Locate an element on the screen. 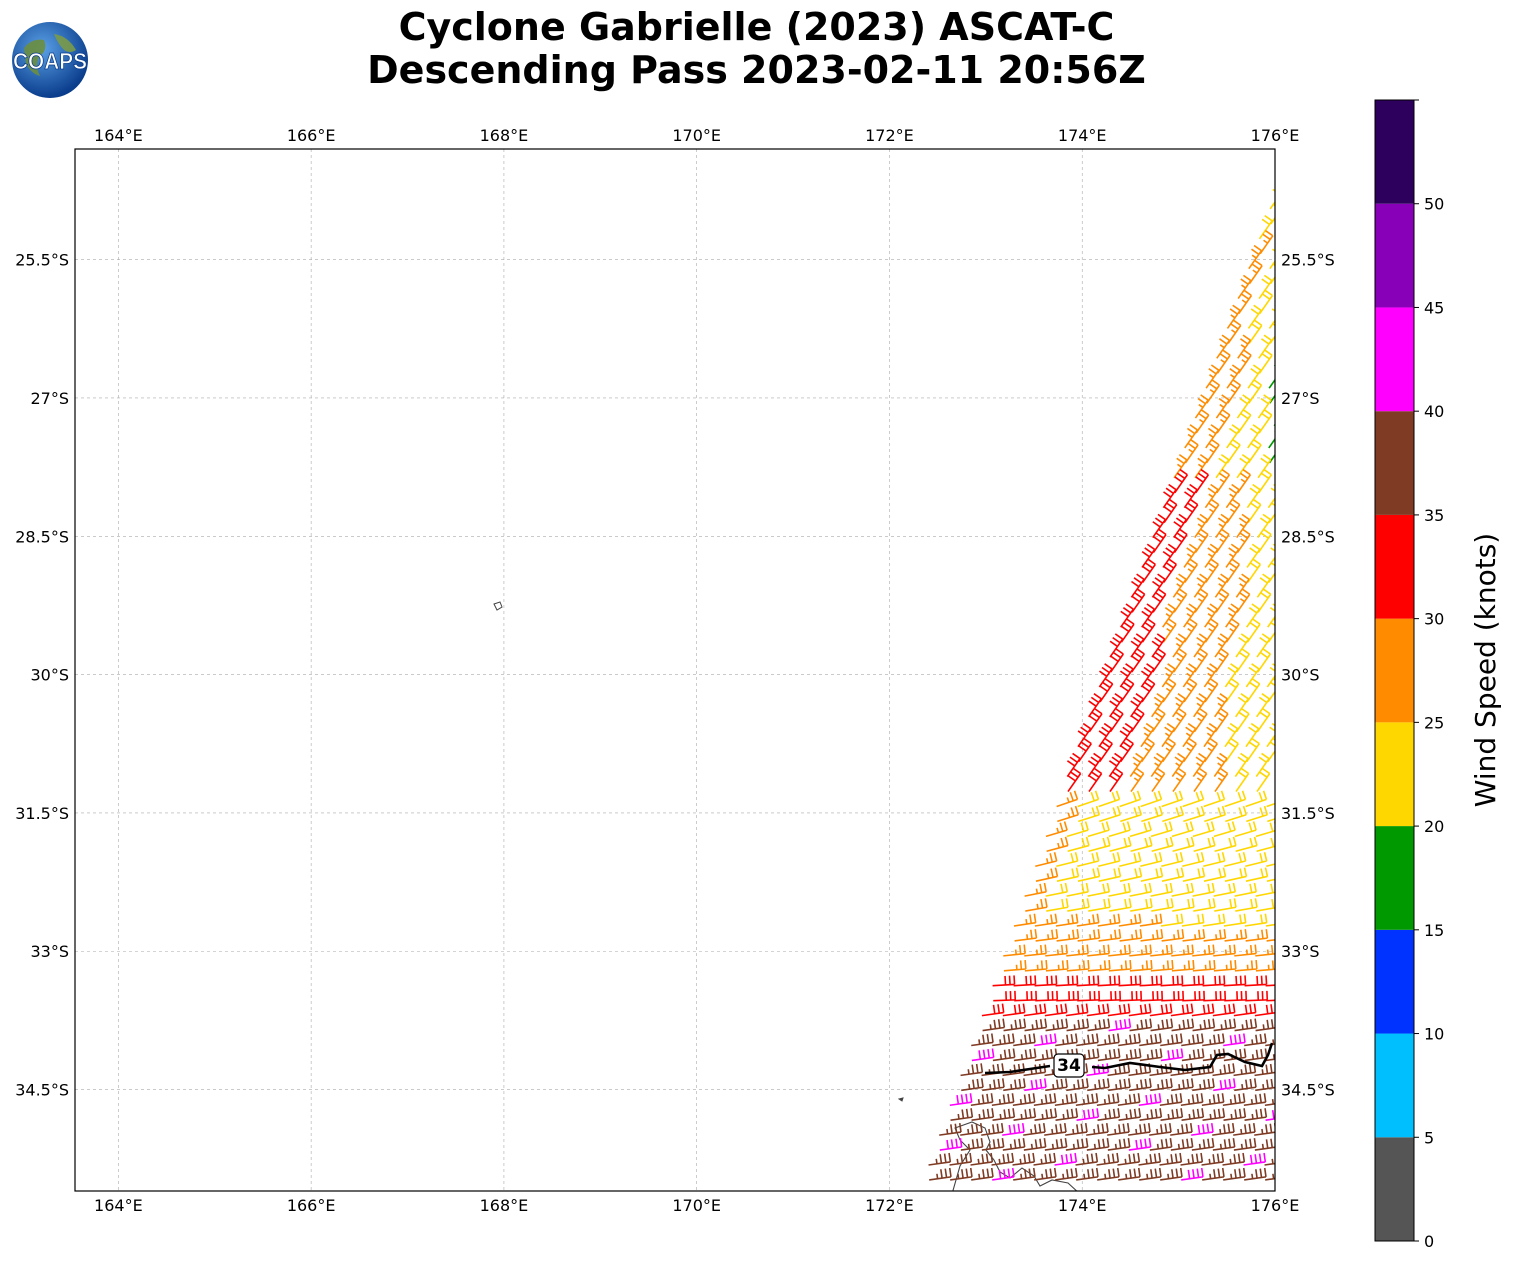 This screenshot has height=1264, width=1513. colorbar-tick-label: 5 is located at coordinates (1429, 1137).